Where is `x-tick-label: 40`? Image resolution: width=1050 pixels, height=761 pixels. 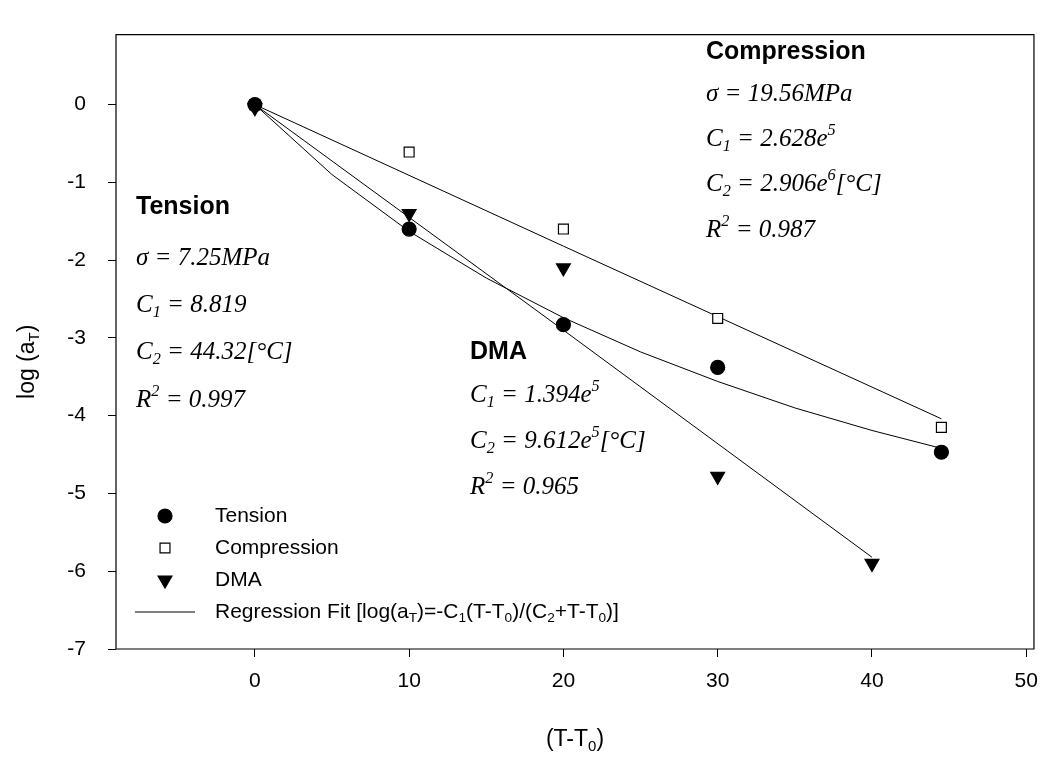
x-tick-label: 40 is located at coordinates (872, 680).